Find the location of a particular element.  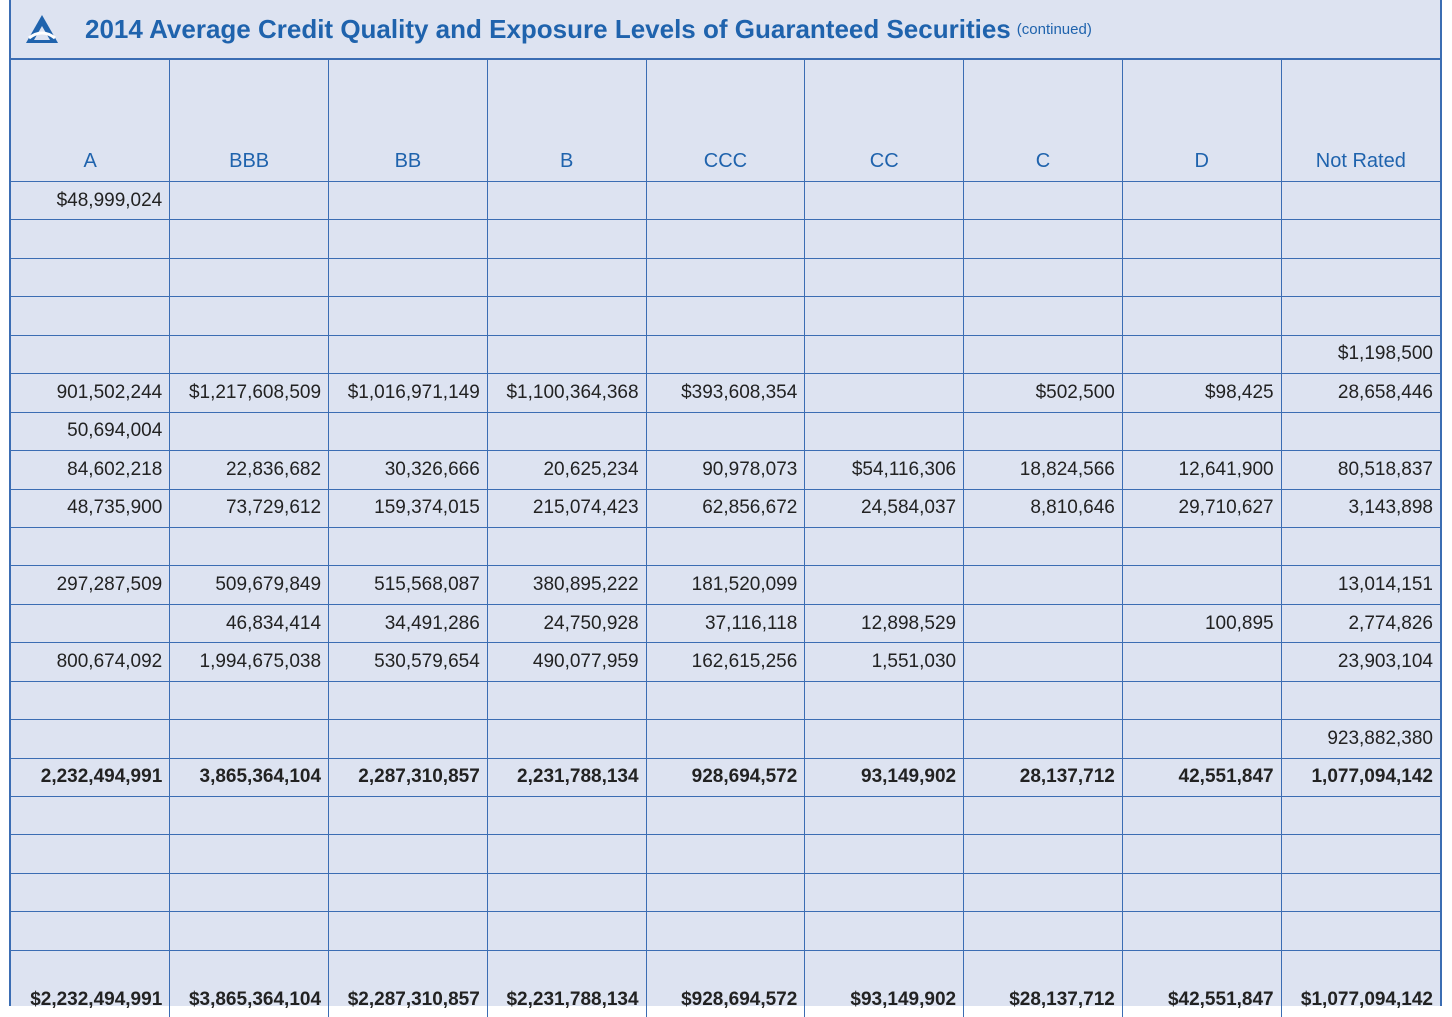

table-cell: 2,774,826 is located at coordinates (1360, 623).